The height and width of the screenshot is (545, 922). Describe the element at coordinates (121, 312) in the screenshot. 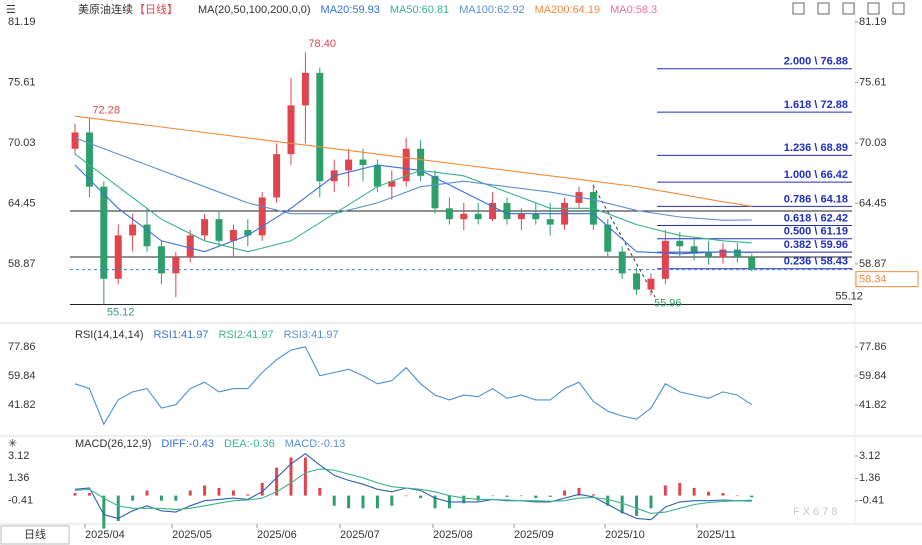

I see `annotation: 55.12` at that location.